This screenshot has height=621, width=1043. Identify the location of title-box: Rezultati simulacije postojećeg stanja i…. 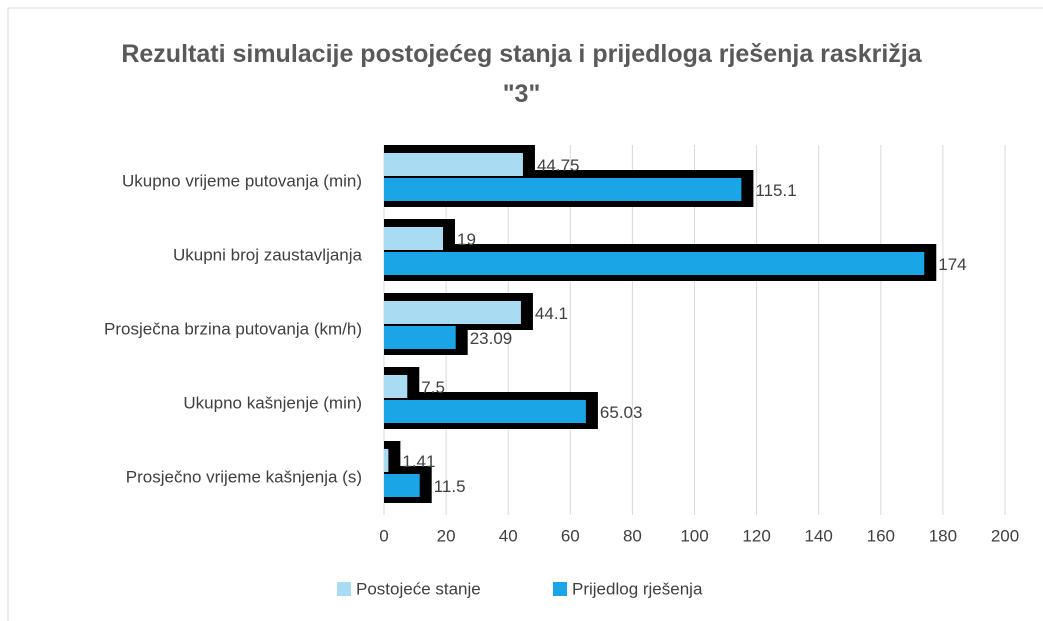
(521, 74).